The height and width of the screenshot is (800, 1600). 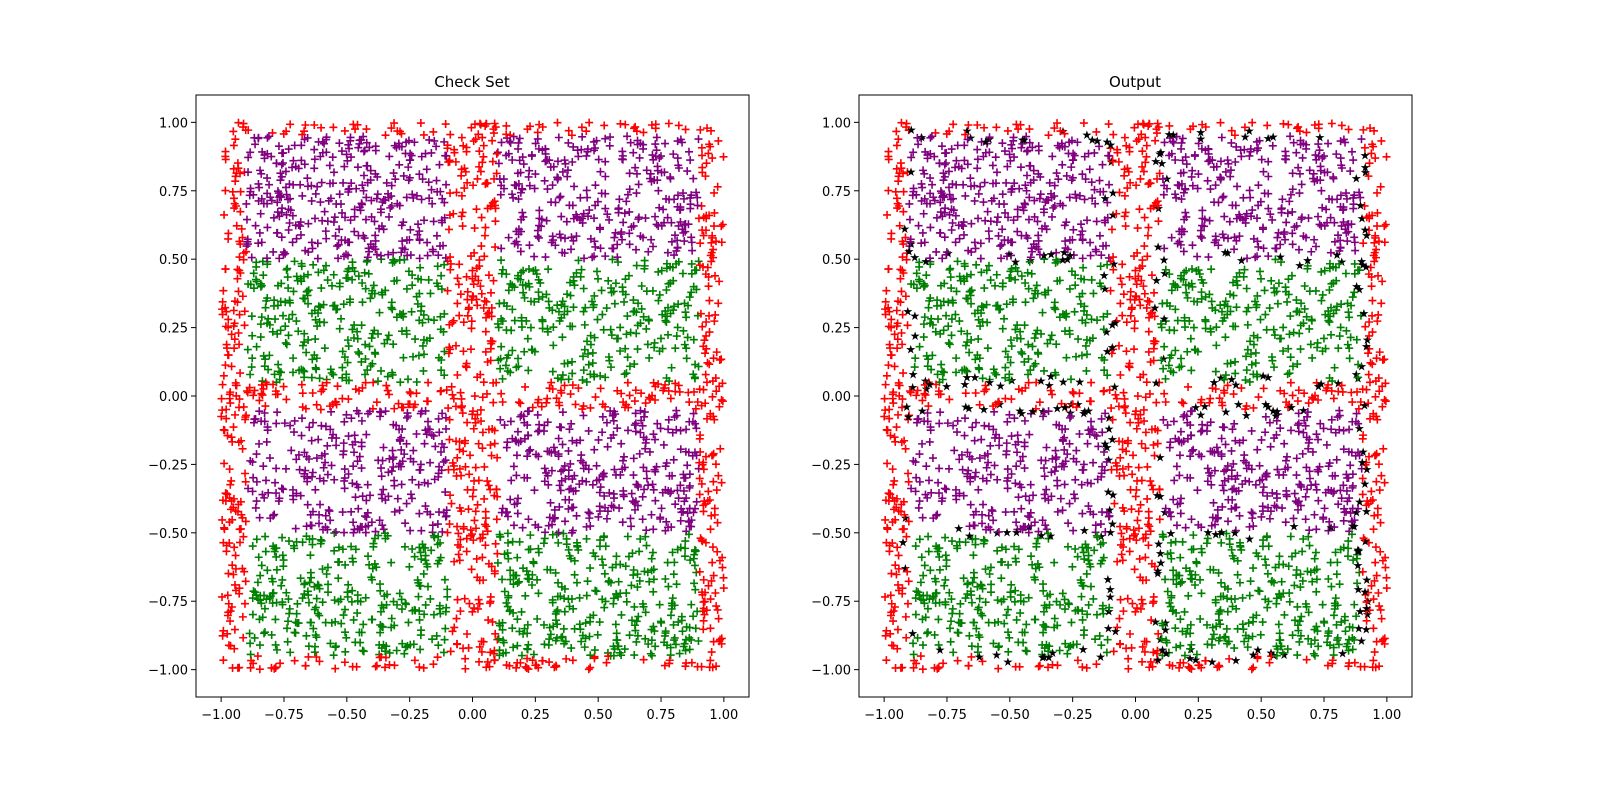 I want to click on x-tick-label: 0.00, so click(x=472, y=715).